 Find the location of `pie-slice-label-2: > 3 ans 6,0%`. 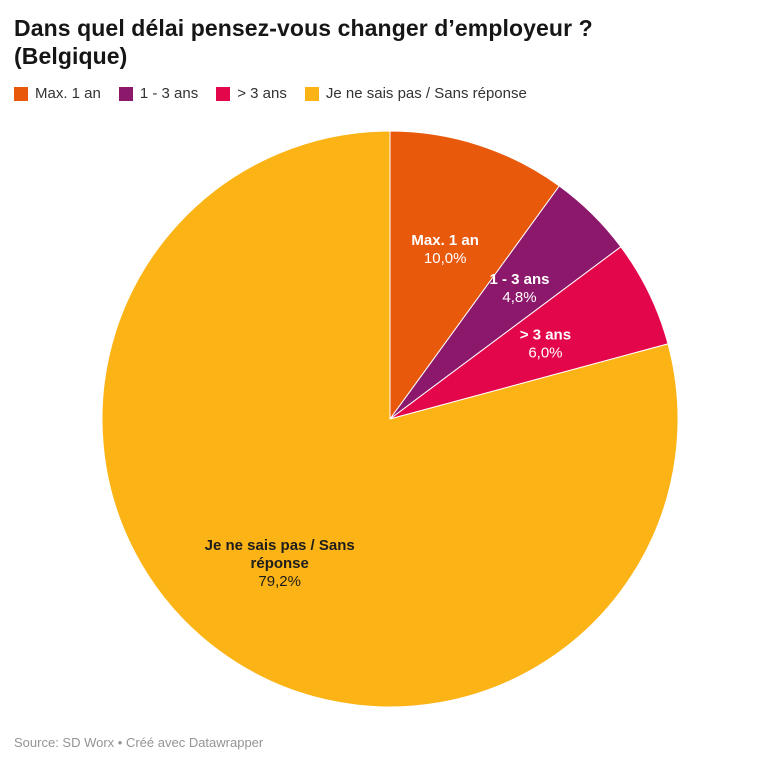

pie-slice-label-2: > 3 ans 6,0% is located at coordinates (545, 344).